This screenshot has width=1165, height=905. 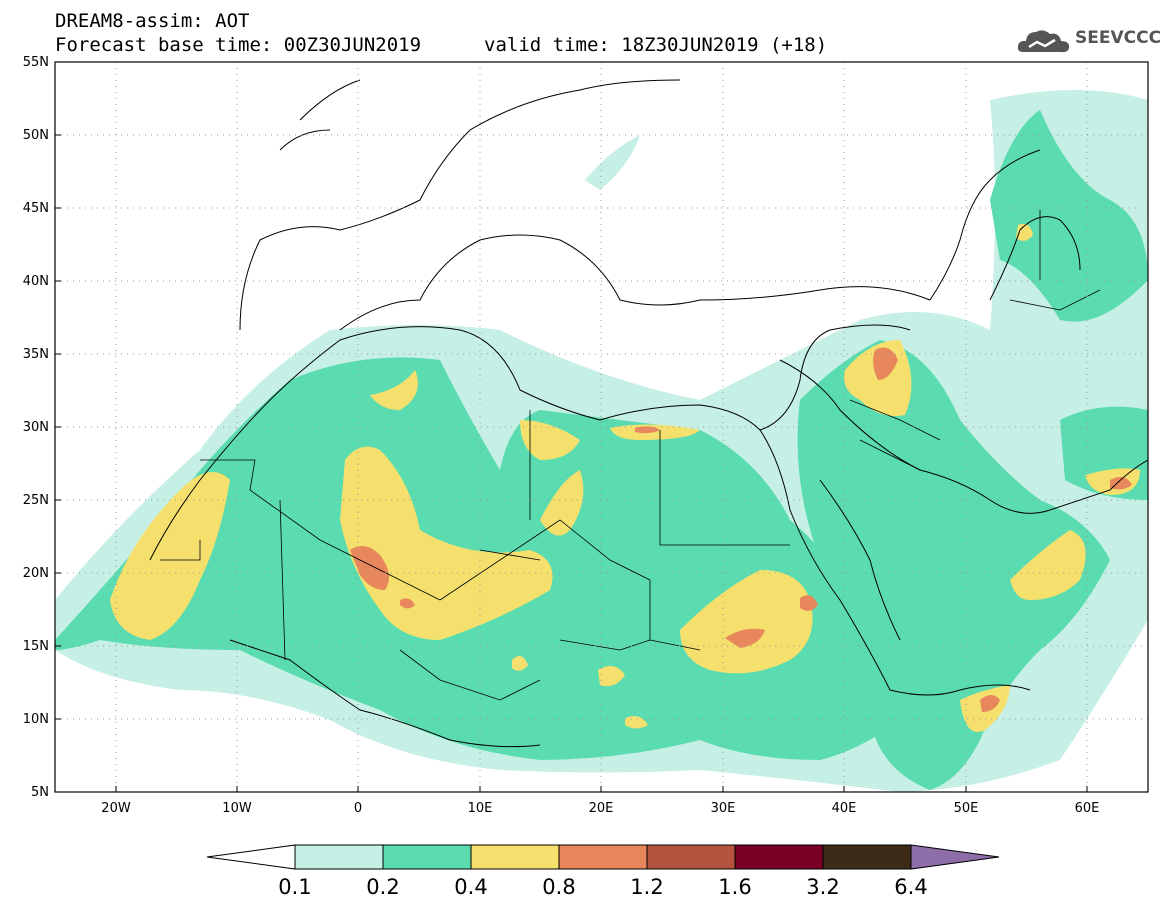 I want to click on lon-label: 0, so click(x=358, y=808).